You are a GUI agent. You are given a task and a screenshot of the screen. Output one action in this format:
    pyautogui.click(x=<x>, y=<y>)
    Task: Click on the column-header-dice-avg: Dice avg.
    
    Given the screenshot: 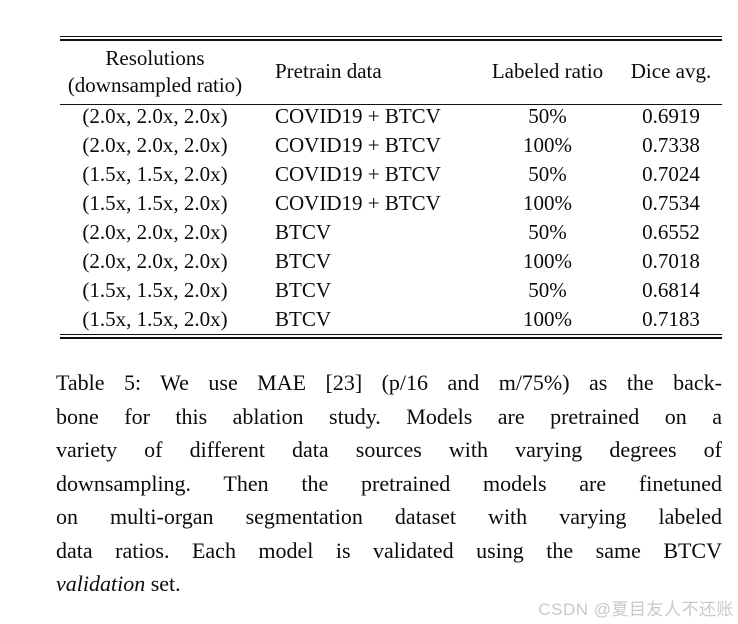 What is the action you would take?
    pyautogui.click(x=671, y=71)
    